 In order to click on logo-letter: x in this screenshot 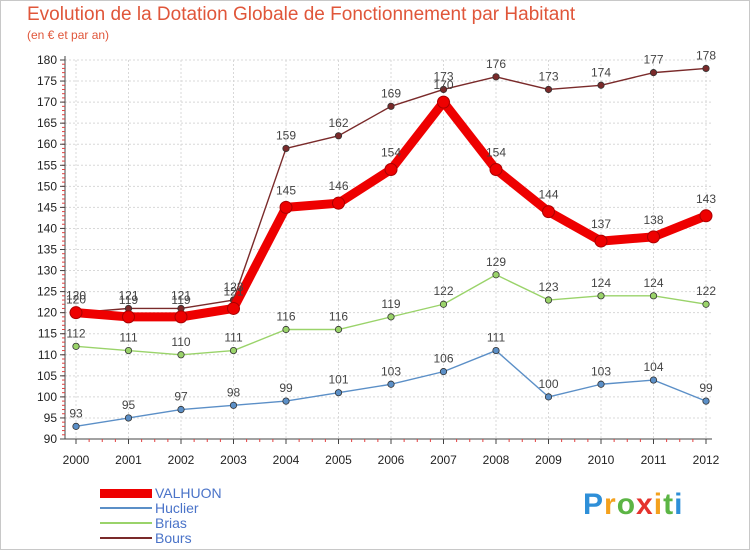, I will do `click(645, 504)`.